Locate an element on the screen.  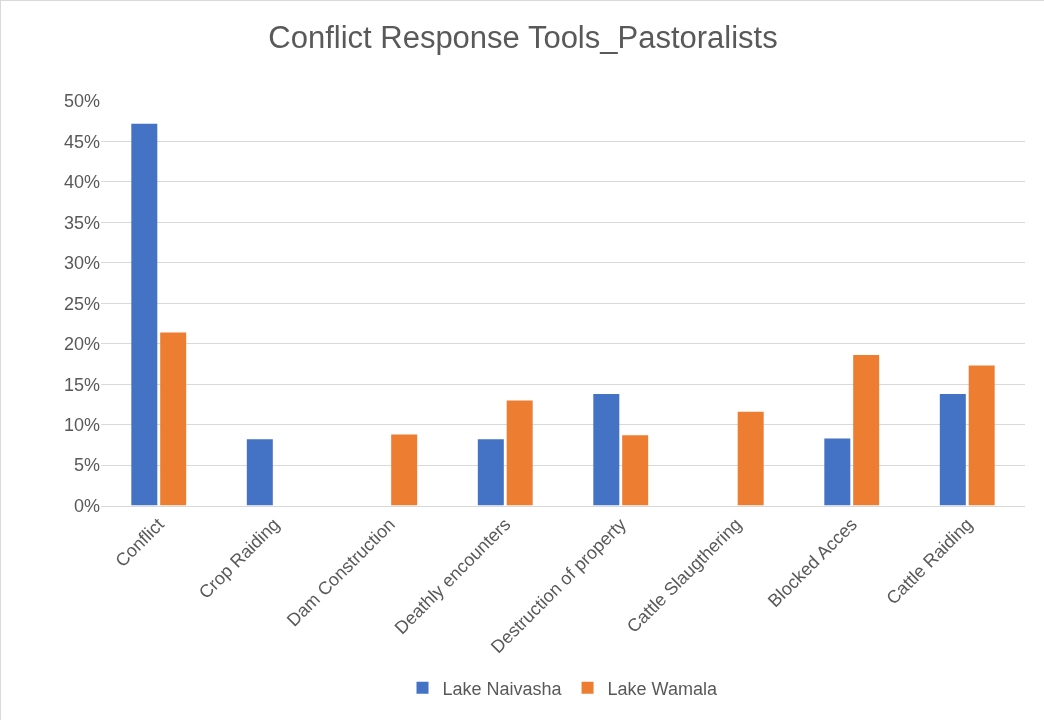
y-tick-label: 45% is located at coordinates (81, 141).